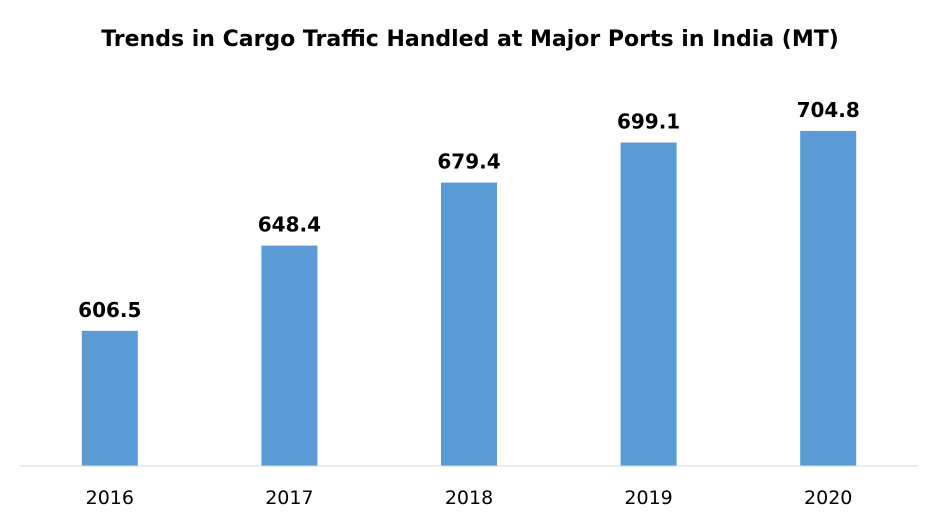 The height and width of the screenshot is (532, 941). I want to click on x-tick-labels: 2016 2017 2018 2019 2020, so click(469, 498).